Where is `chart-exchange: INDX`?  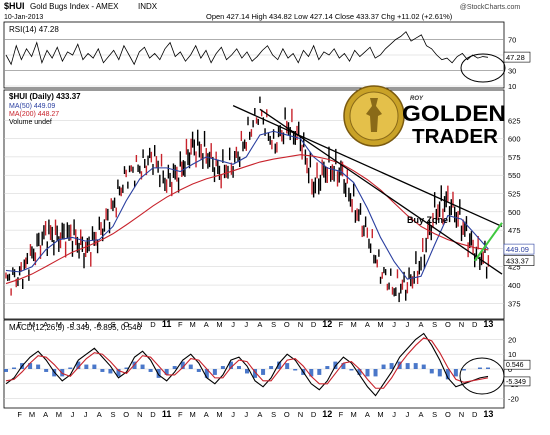
chart-exchange: INDX is located at coordinates (148, 6).